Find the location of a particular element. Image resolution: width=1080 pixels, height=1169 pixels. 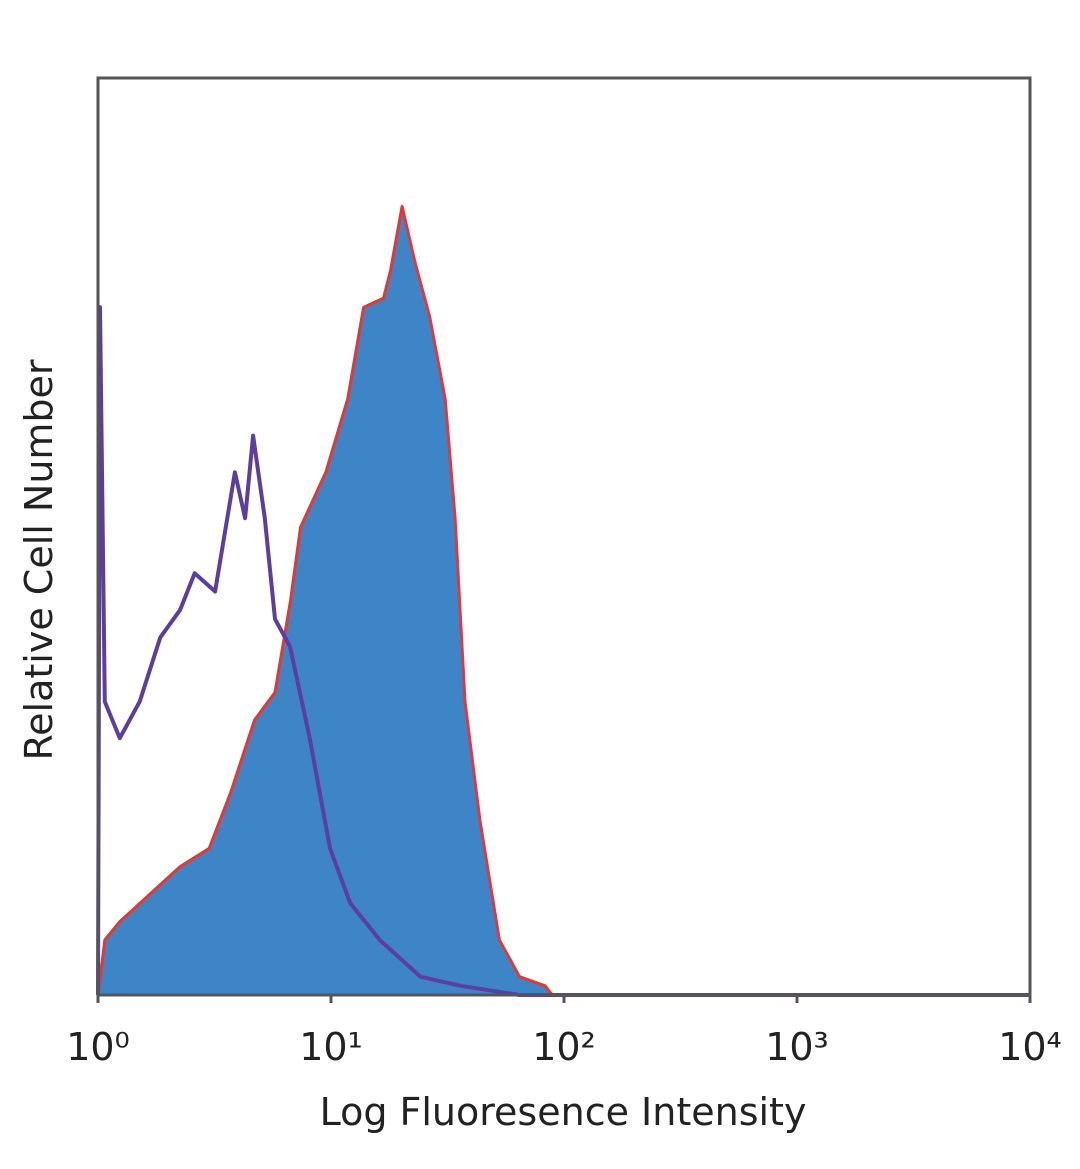

x-tick-label: 10⁰ is located at coordinates (98, 1047).